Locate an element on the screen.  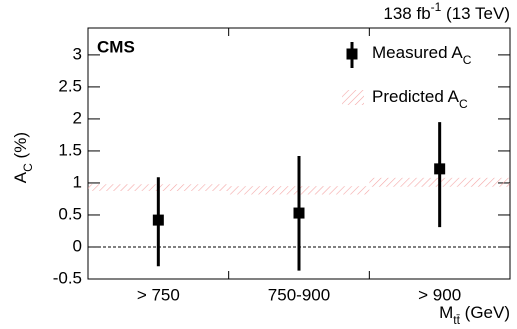
y-tick-label: 1 is located at coordinates (77, 181).